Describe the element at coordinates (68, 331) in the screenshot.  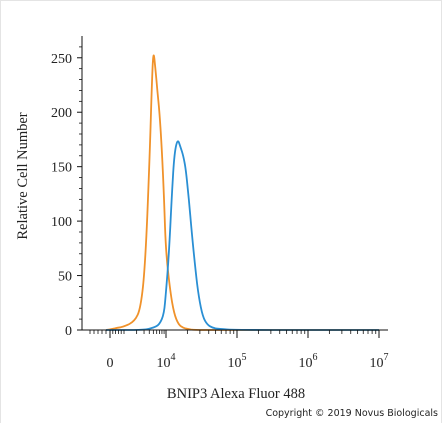
I see `y-tick-label: 0` at that location.